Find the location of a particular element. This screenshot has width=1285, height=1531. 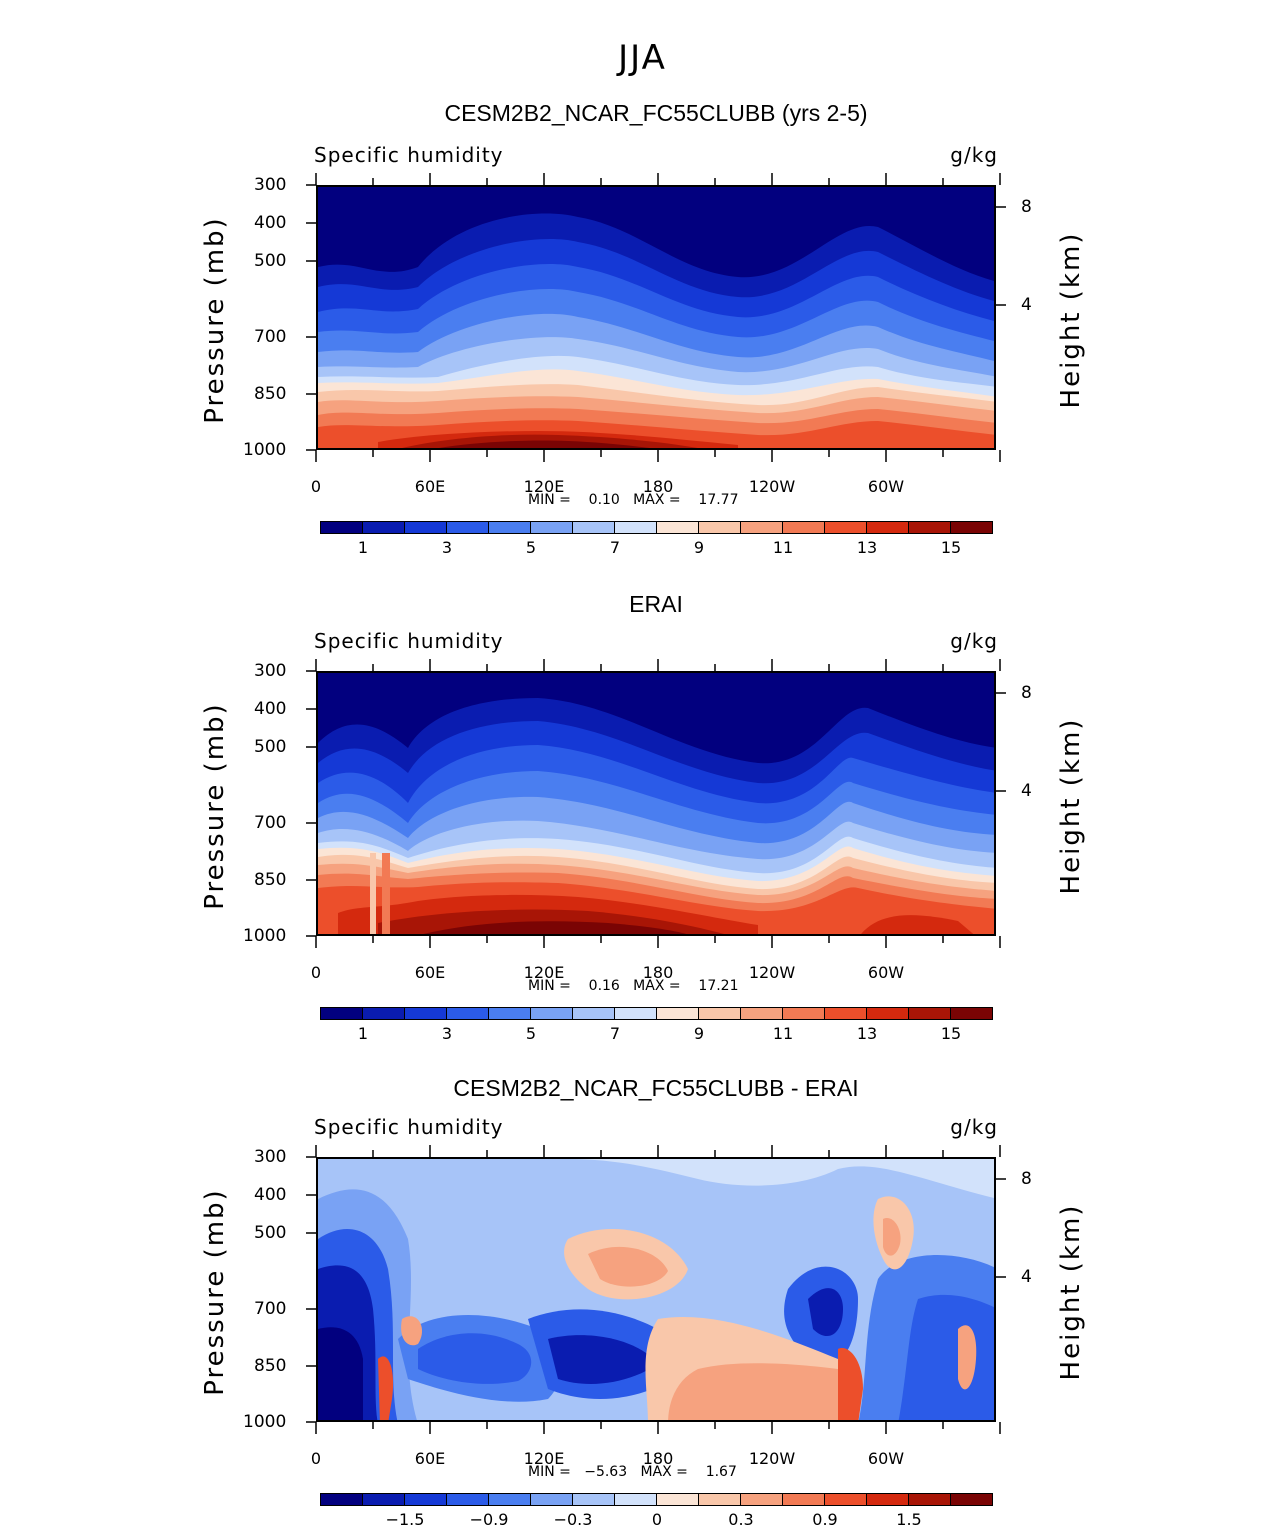

colorbar-label: 15 is located at coordinates (951, 547).